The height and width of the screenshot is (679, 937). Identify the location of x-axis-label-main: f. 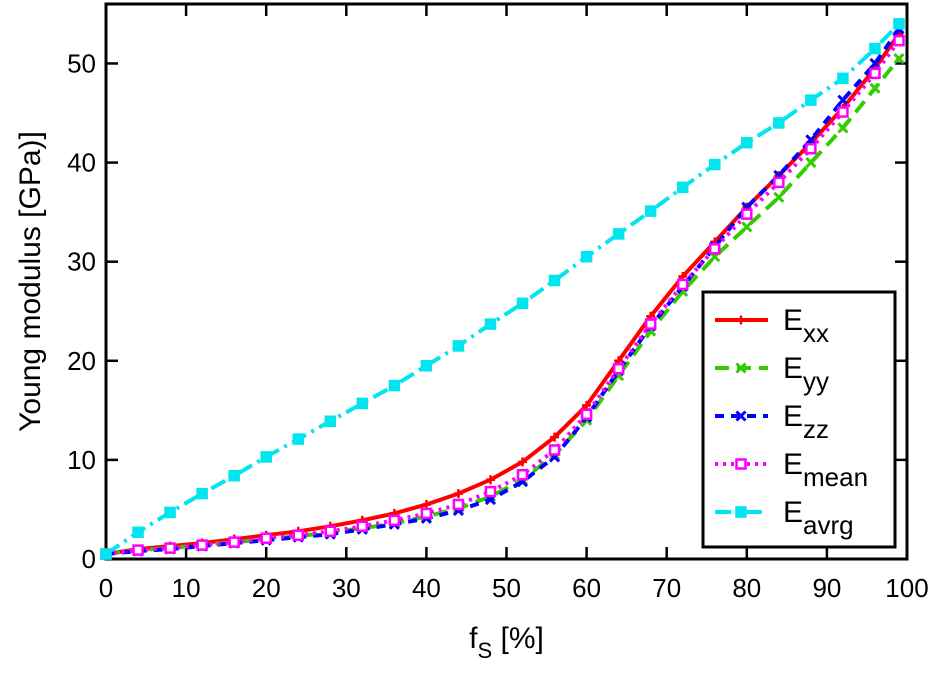
(473, 638).